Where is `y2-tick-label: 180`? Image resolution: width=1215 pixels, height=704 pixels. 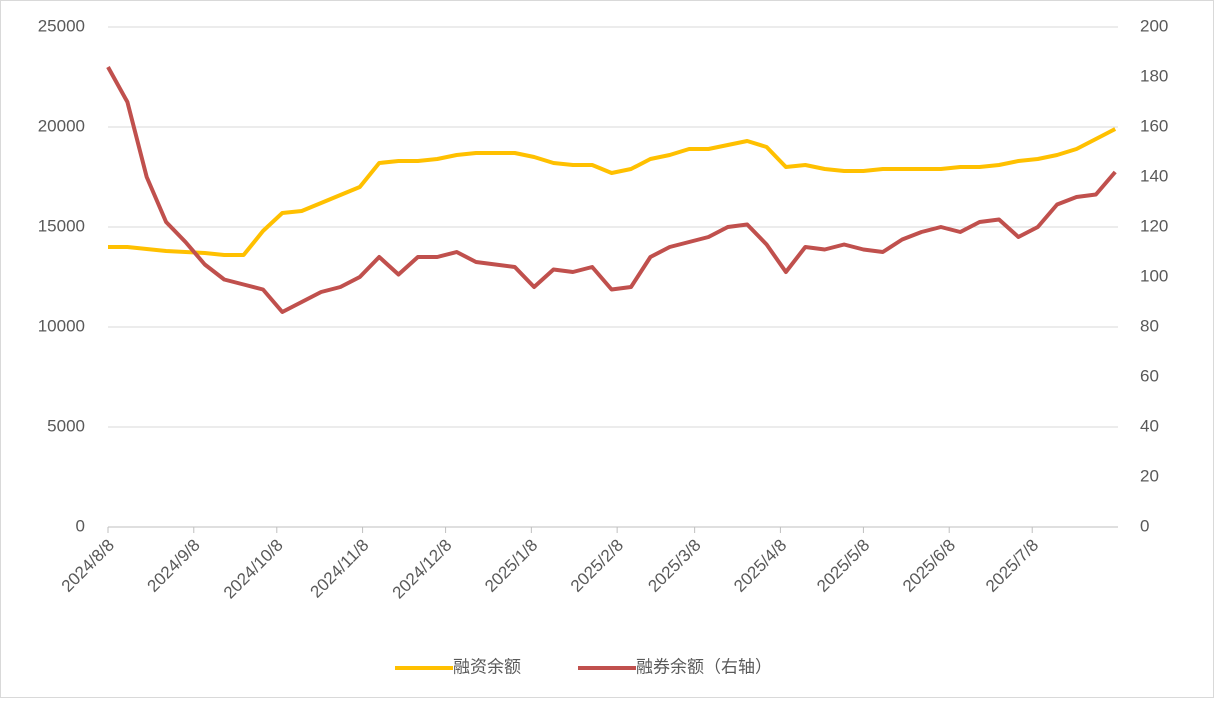
y2-tick-label: 180 is located at coordinates (1154, 75).